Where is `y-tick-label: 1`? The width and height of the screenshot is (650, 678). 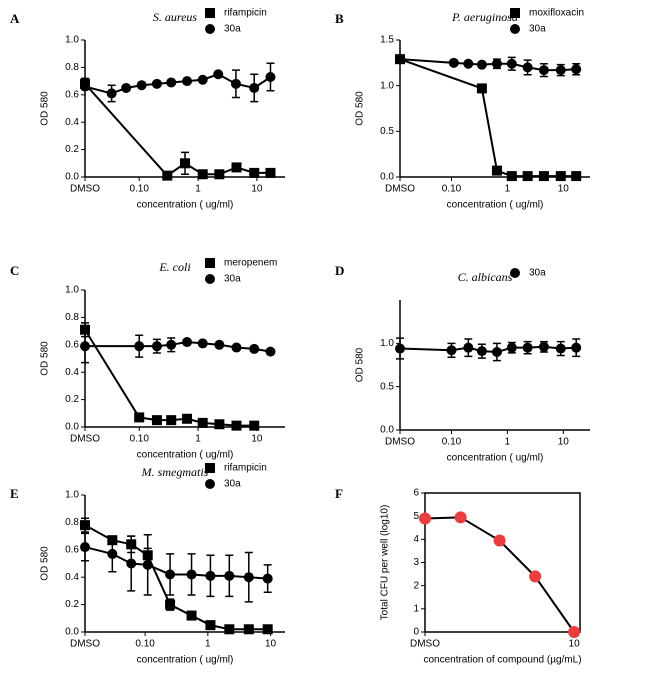 y-tick-label: 1 is located at coordinates (416, 608).